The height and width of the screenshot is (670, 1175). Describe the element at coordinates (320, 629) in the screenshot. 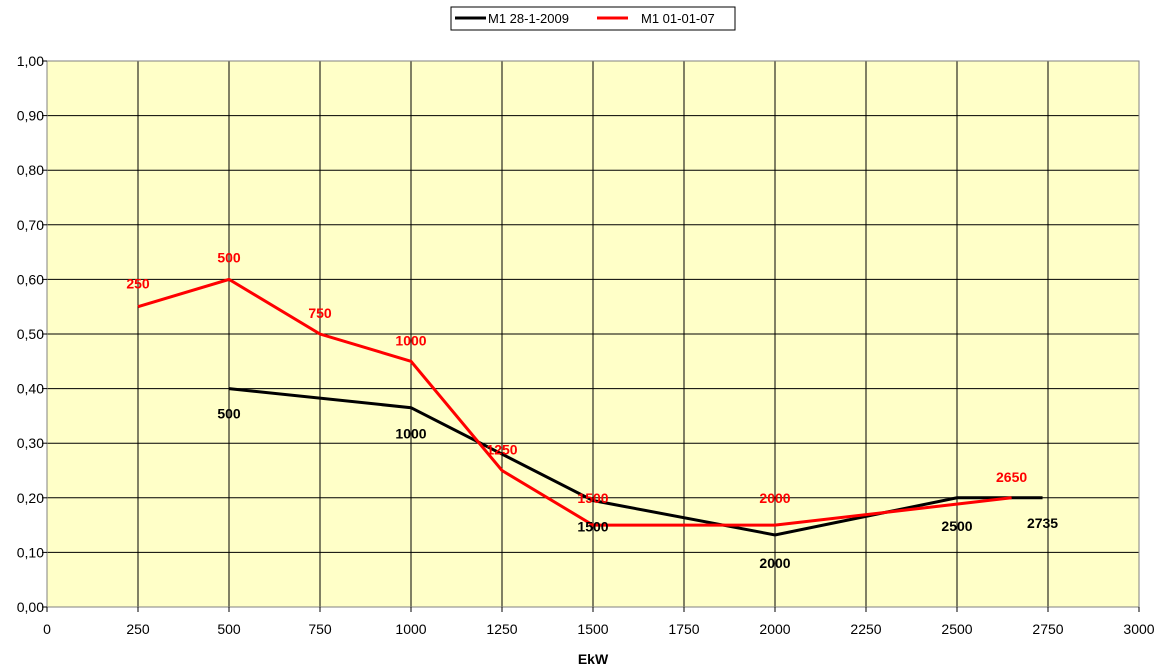

I see `x-tick-label: 750` at that location.